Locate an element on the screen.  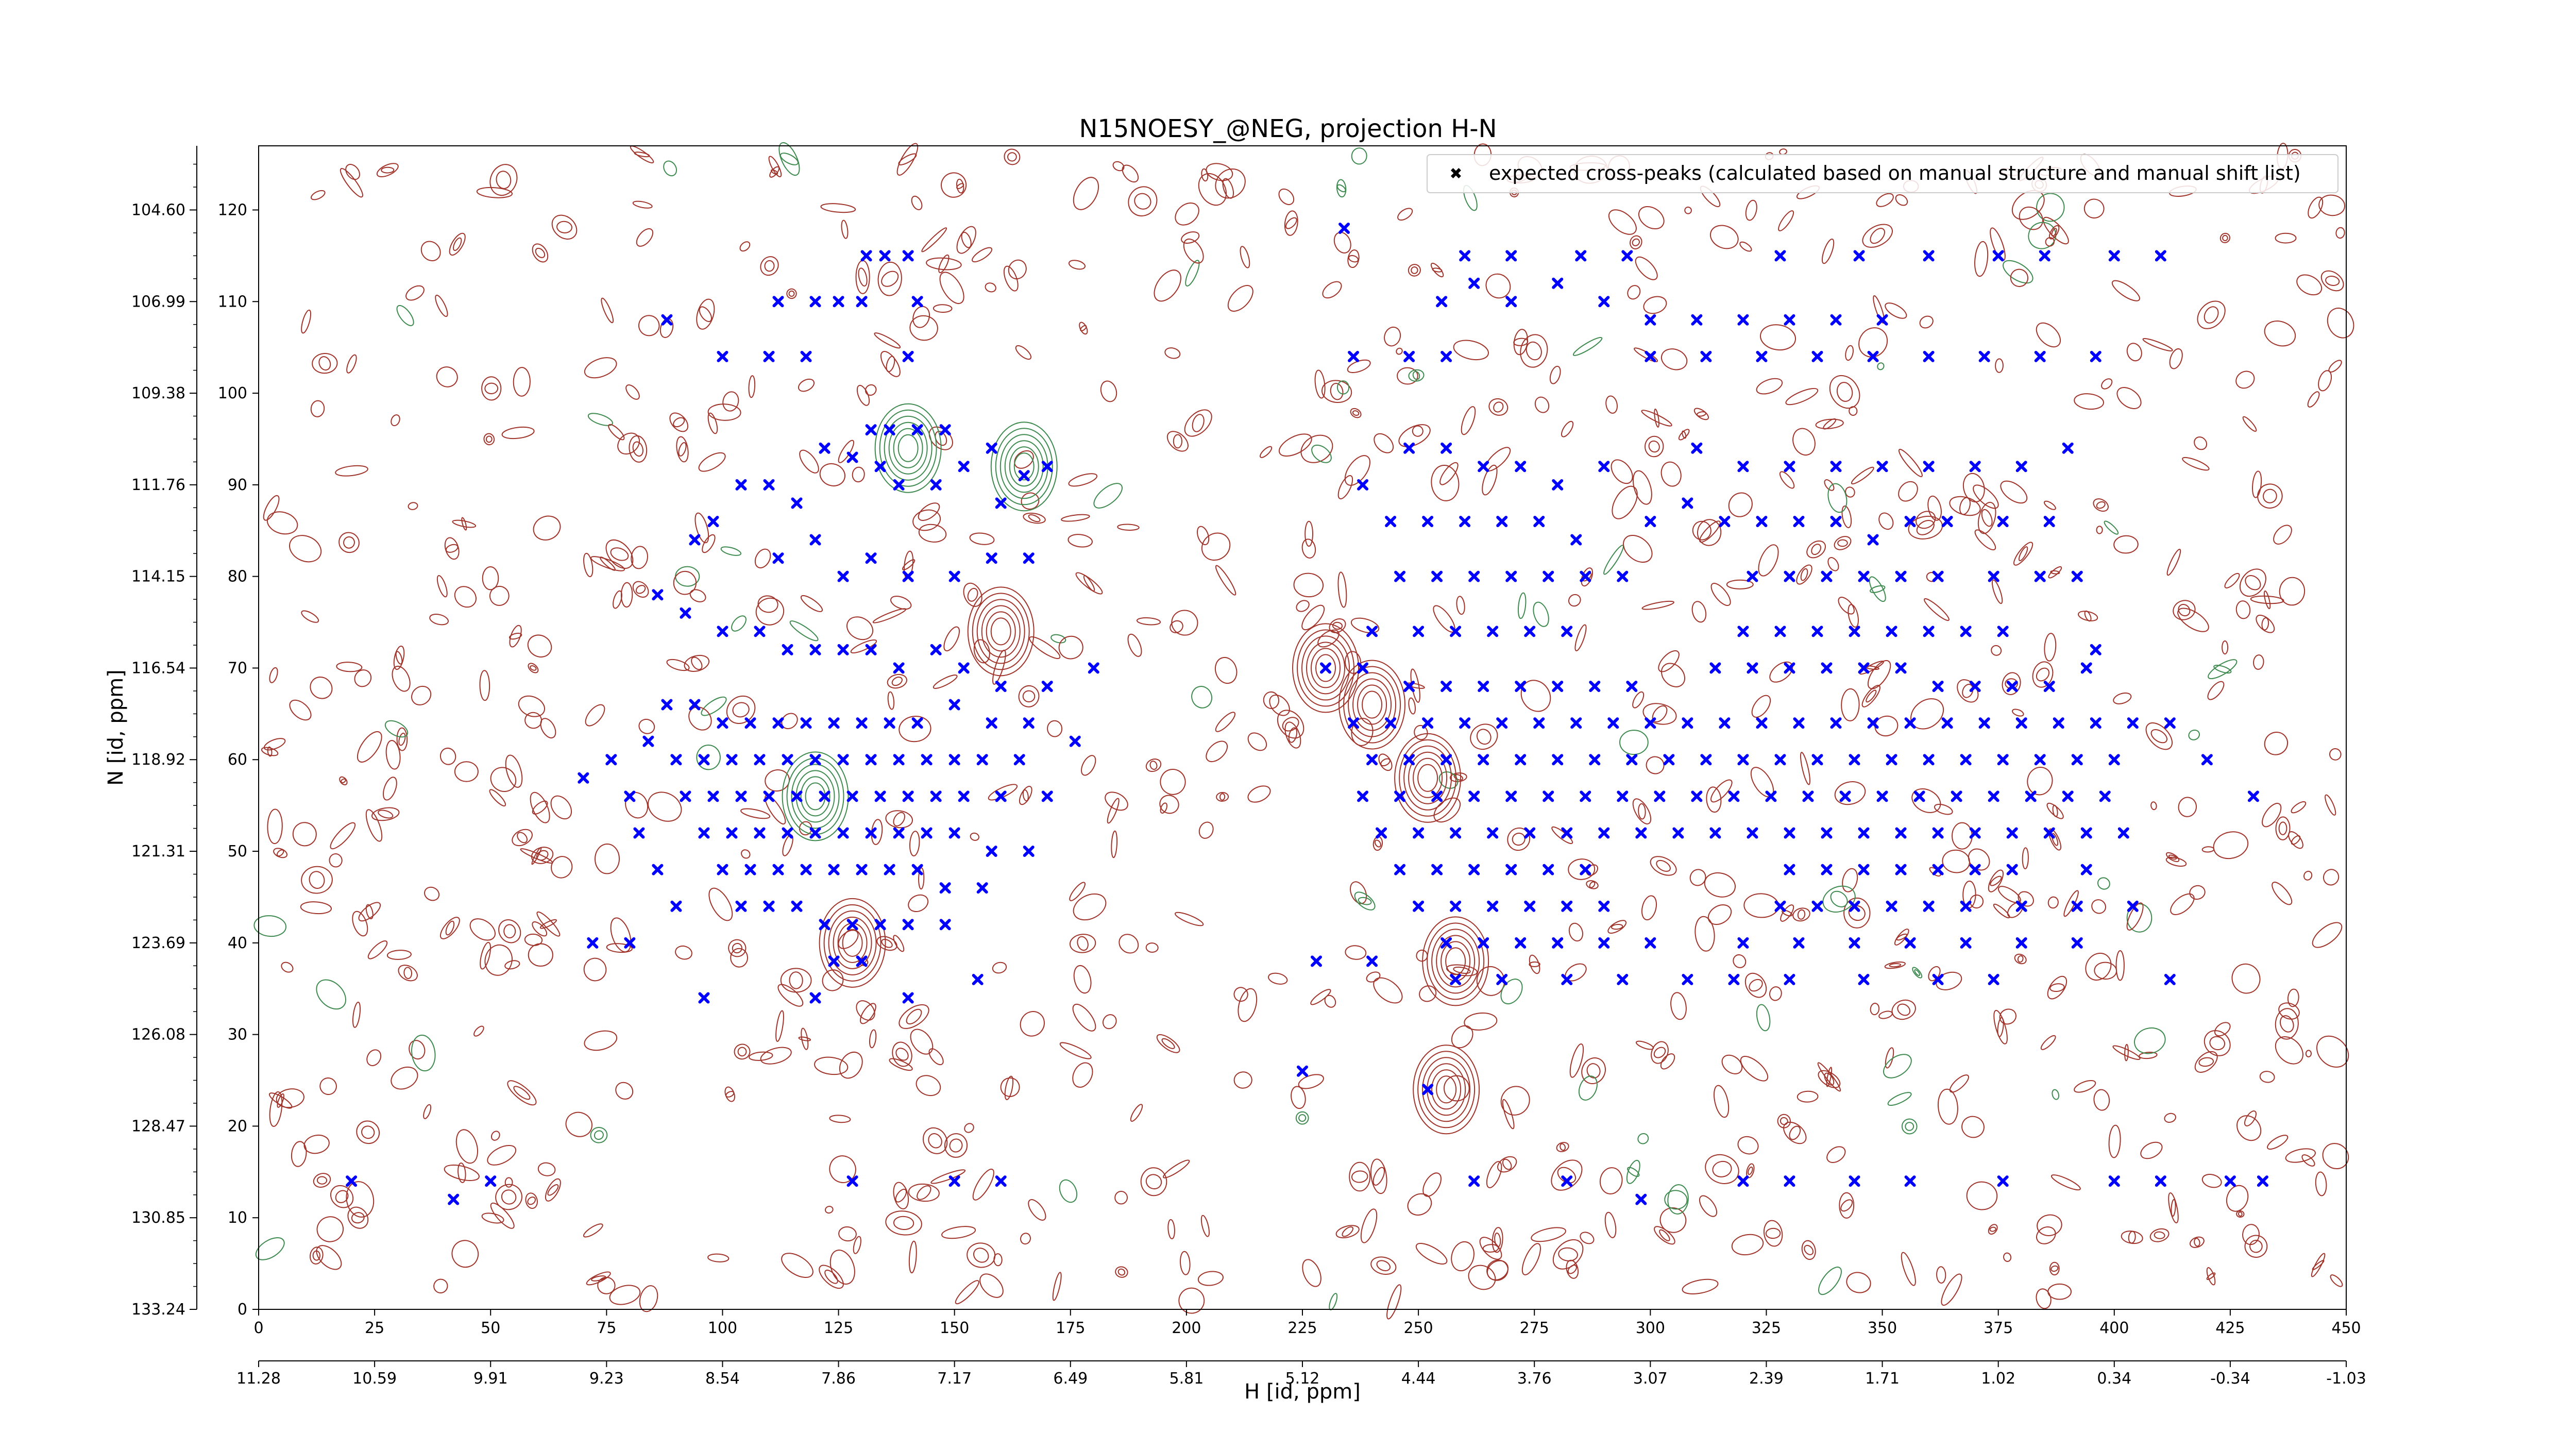
x-axis-title: H [id, ppm] is located at coordinates (1302, 1392).